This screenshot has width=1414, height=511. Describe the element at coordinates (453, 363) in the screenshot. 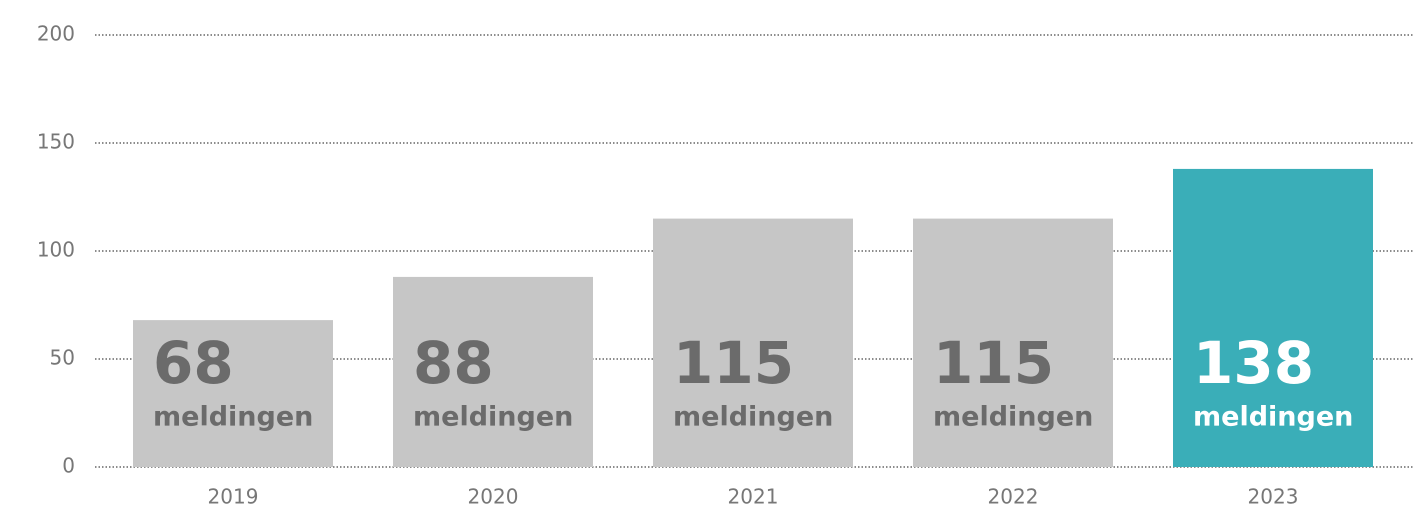

I see `value-label: 88` at that location.